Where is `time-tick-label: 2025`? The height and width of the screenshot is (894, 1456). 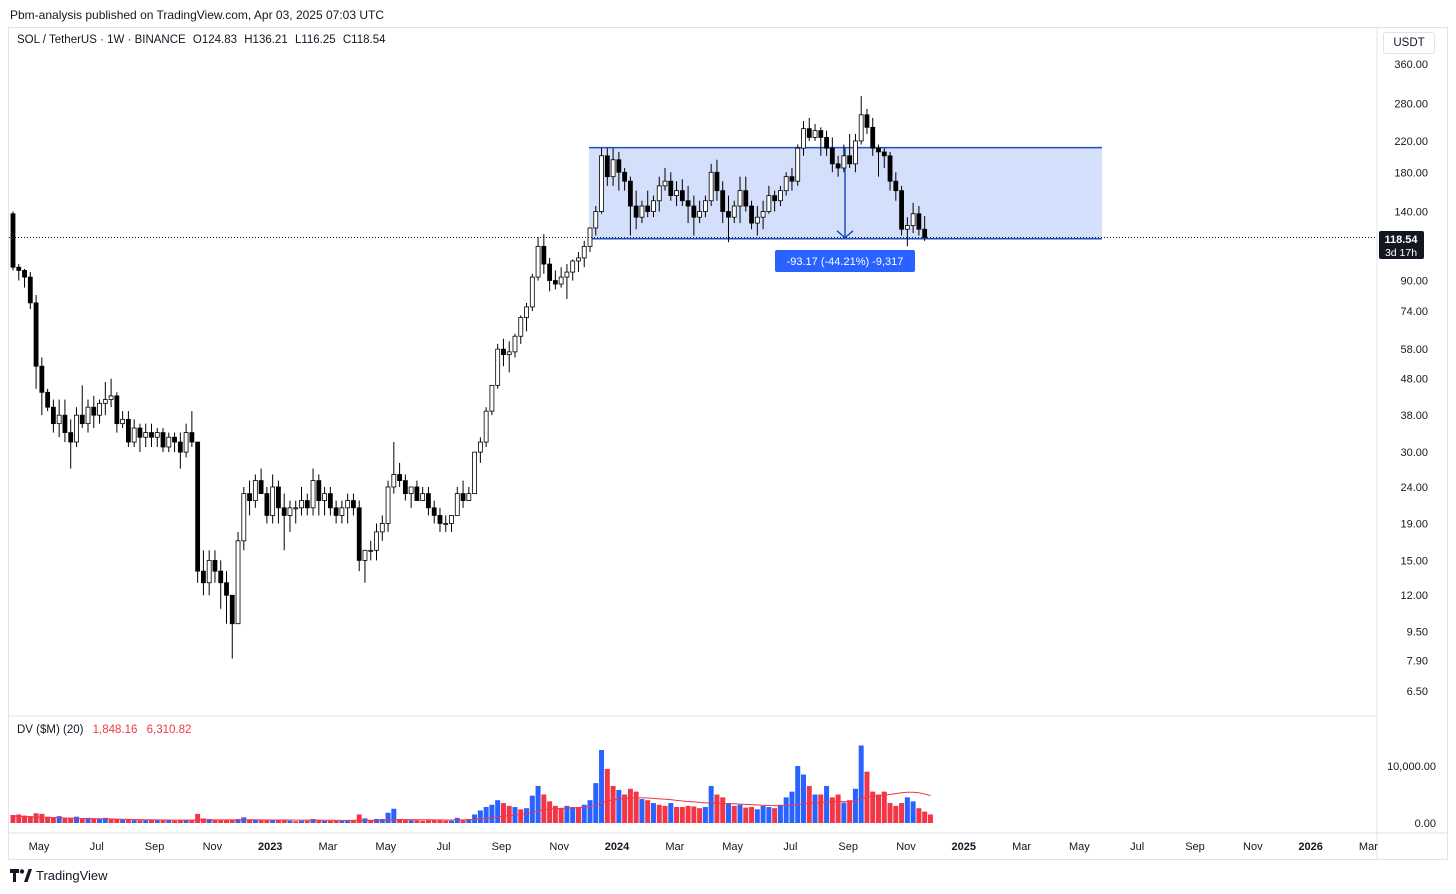
time-tick-label: 2025 is located at coordinates (964, 847).